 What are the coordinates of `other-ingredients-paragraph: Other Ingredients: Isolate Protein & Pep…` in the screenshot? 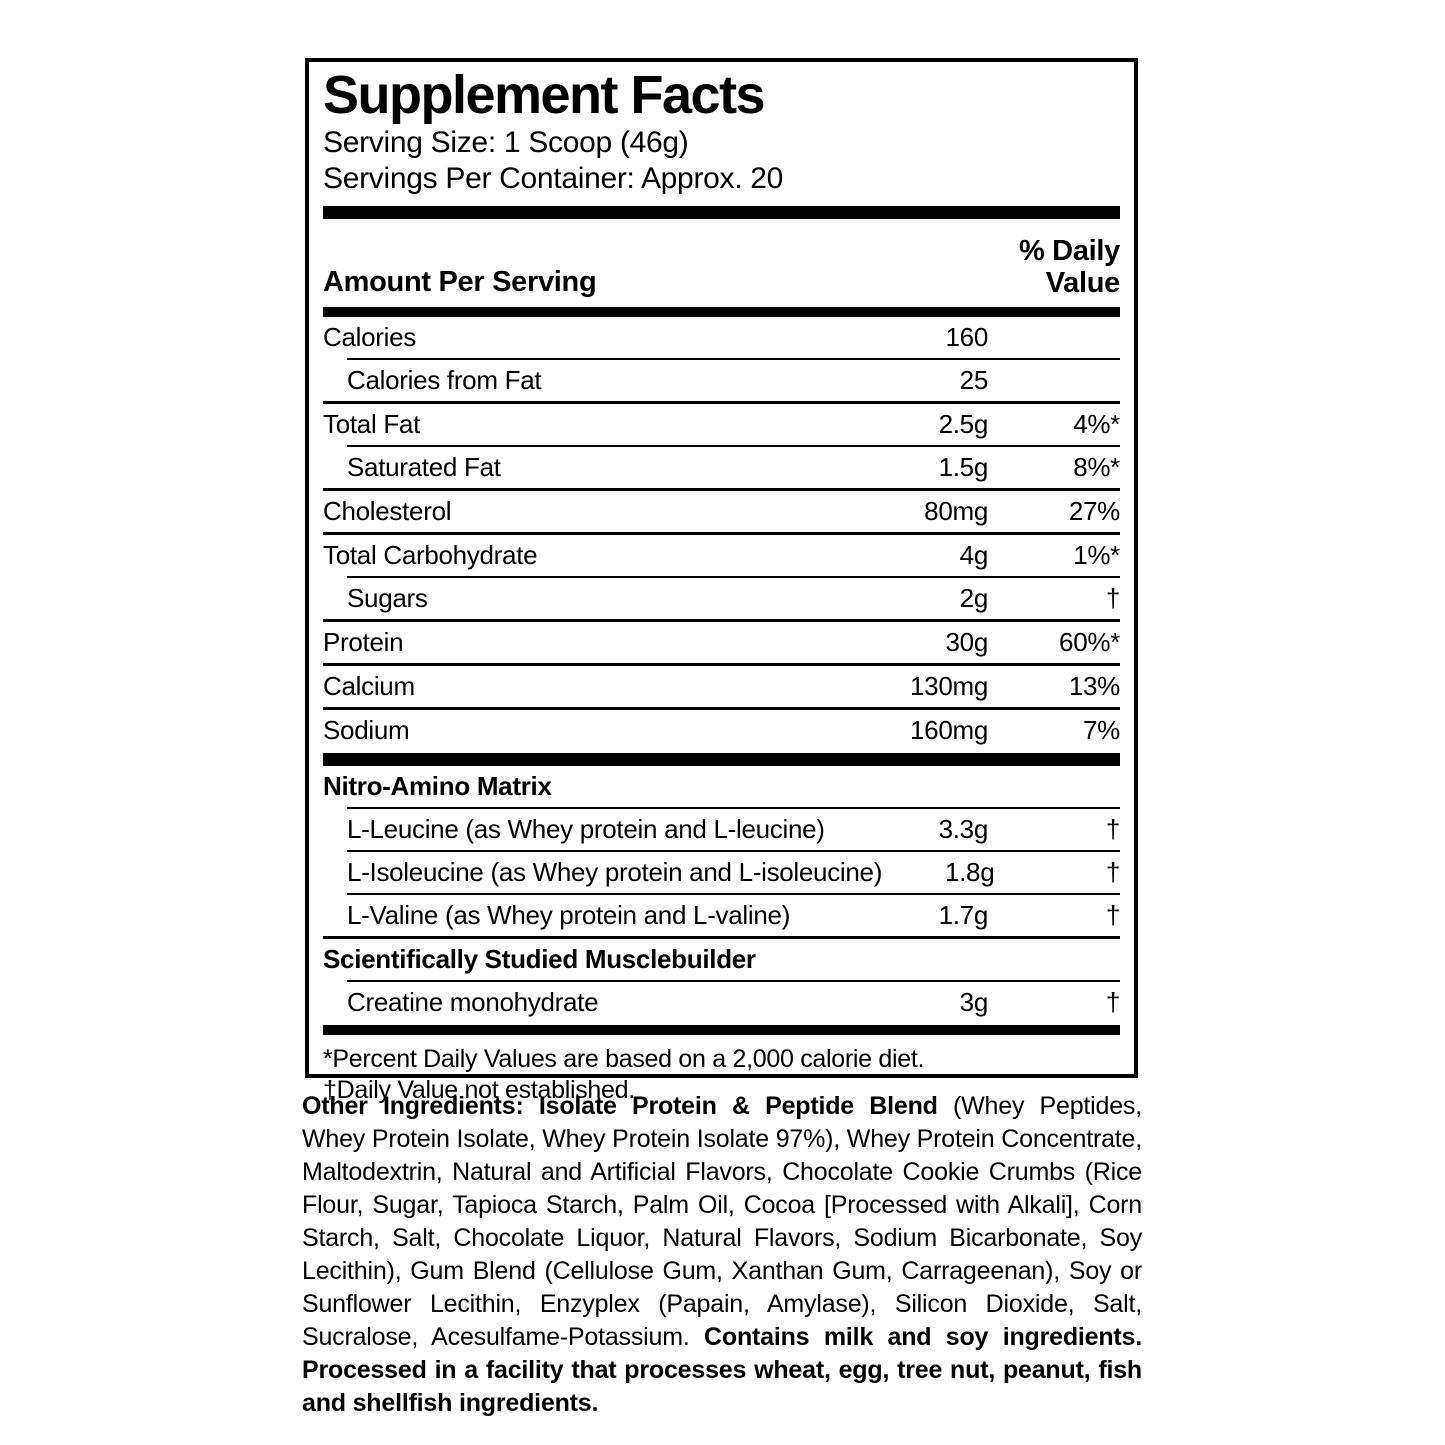 It's located at (722, 1255).